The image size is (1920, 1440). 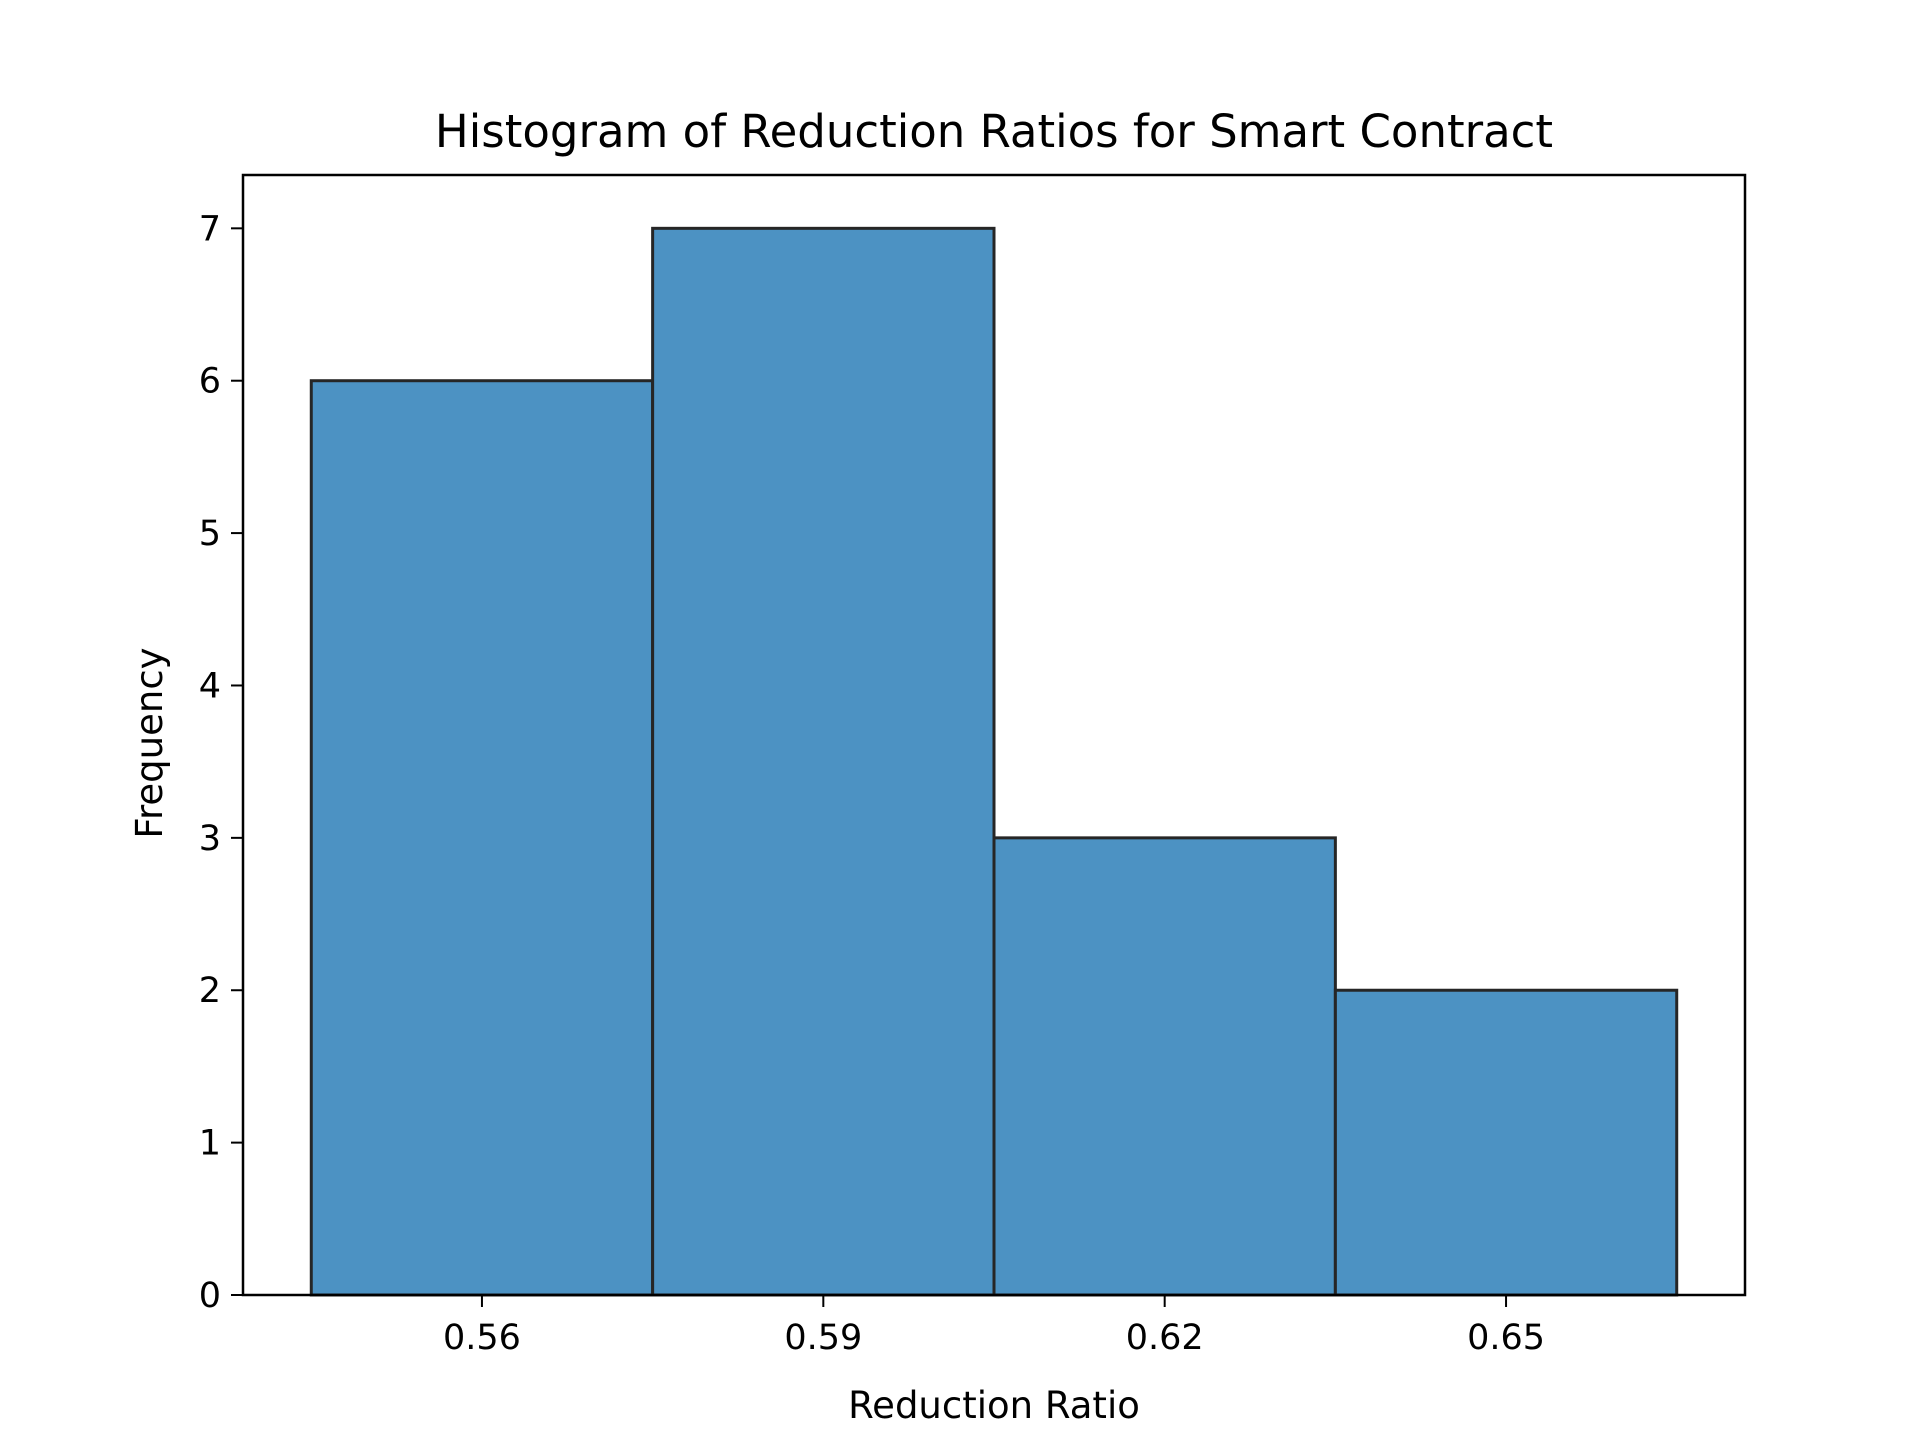 I want to click on y-tick-label-1: 0, so click(x=210, y=1296).